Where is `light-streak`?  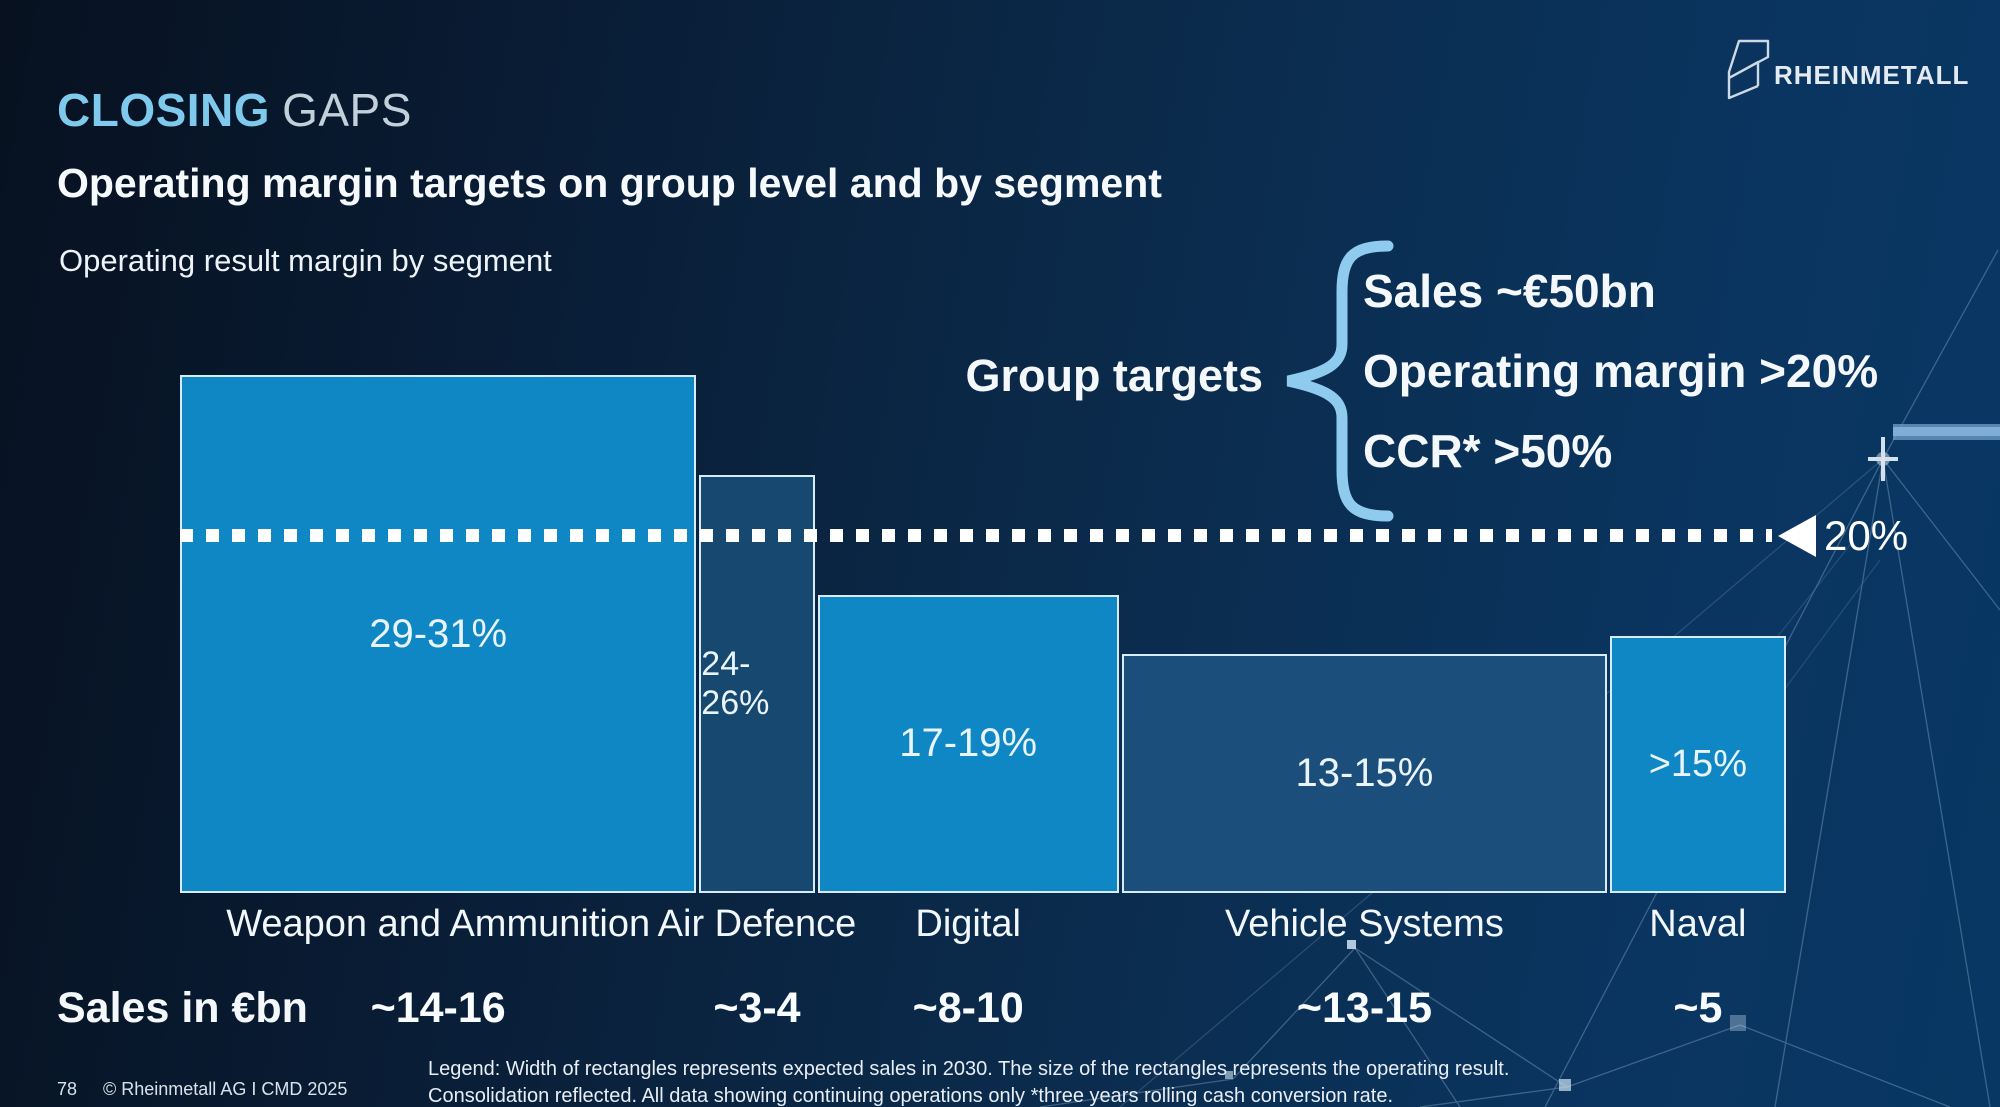 light-streak is located at coordinates (1946, 432).